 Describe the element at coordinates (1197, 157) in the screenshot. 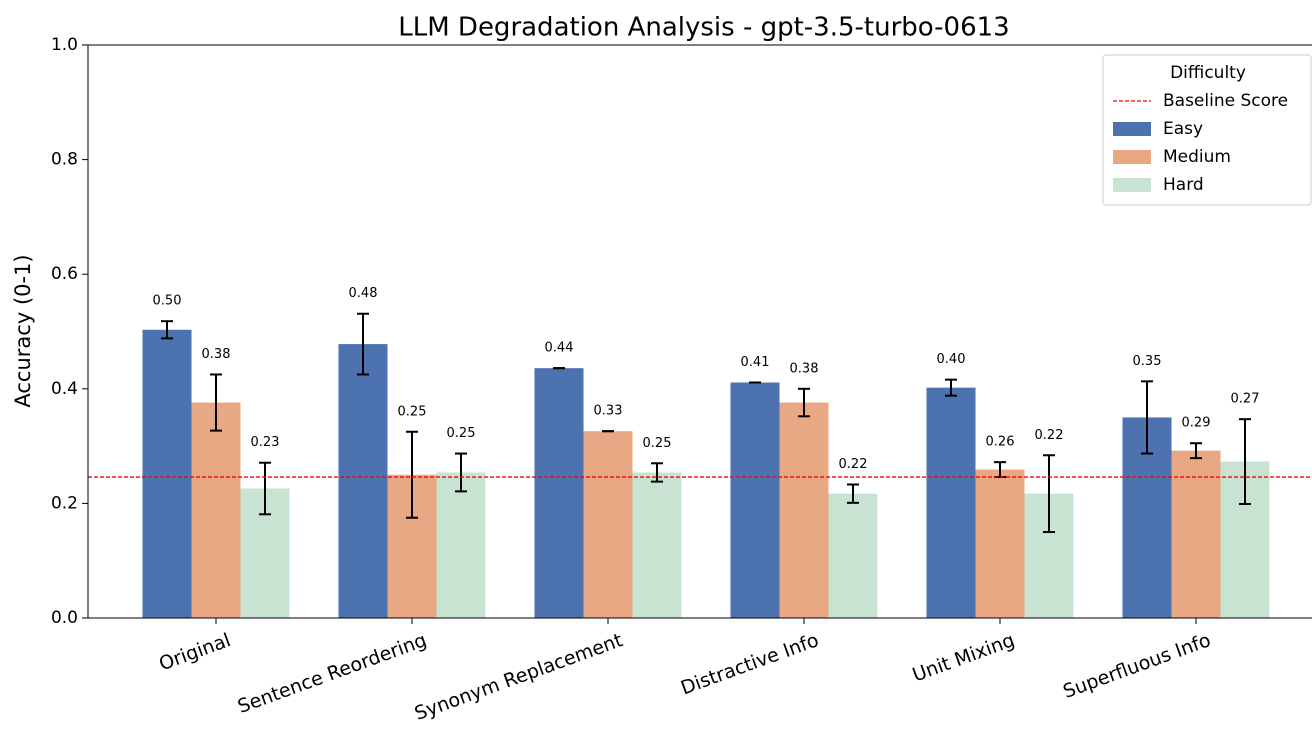

I see `legend-label: Medium` at that location.